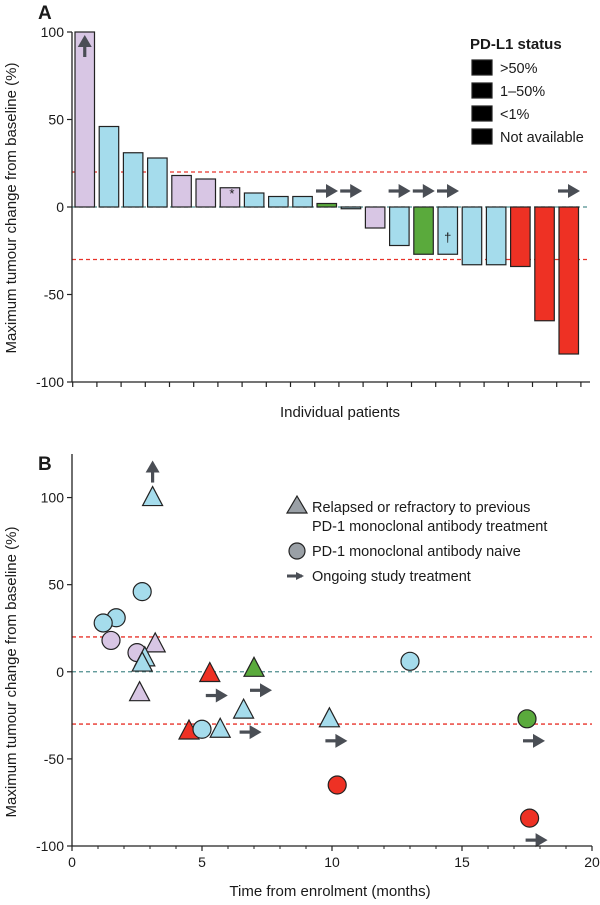 The width and height of the screenshot is (600, 905). I want to click on y-tick-label-a-4: -100, so click(50, 382).